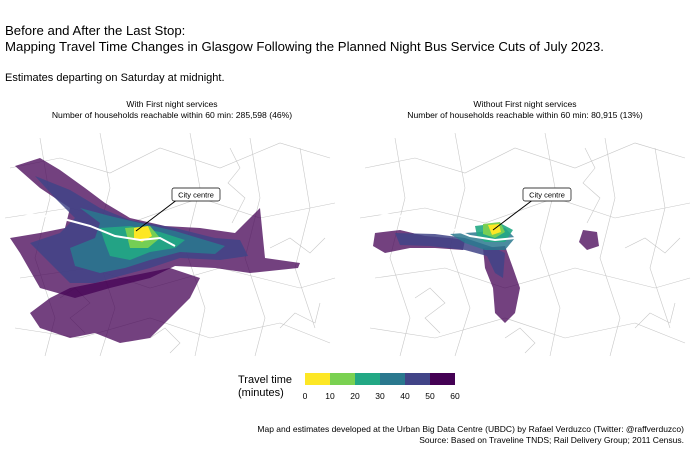 Image resolution: width=700 pixels, height=466 pixels. I want to click on left-panel-title: With First night services, so click(172, 104).